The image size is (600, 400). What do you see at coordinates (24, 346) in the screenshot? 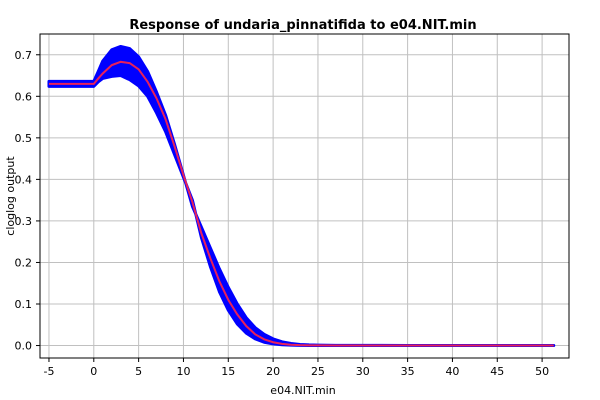
I see `y-tick-label: 0.0` at bounding box center [24, 346].